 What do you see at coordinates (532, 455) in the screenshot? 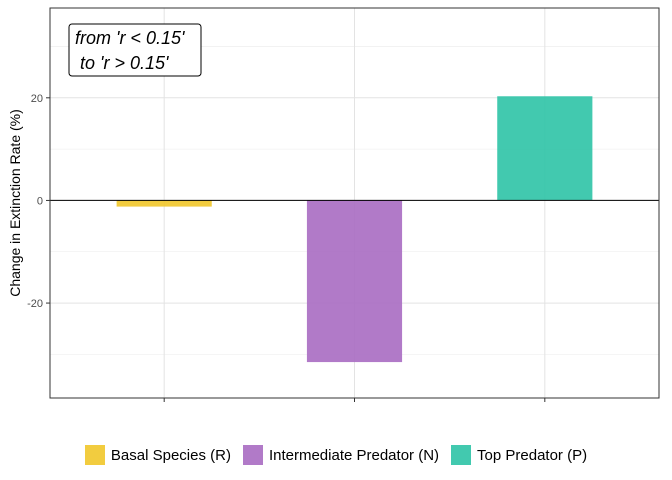
I see `legend-label: Top Predator (P)` at bounding box center [532, 455].